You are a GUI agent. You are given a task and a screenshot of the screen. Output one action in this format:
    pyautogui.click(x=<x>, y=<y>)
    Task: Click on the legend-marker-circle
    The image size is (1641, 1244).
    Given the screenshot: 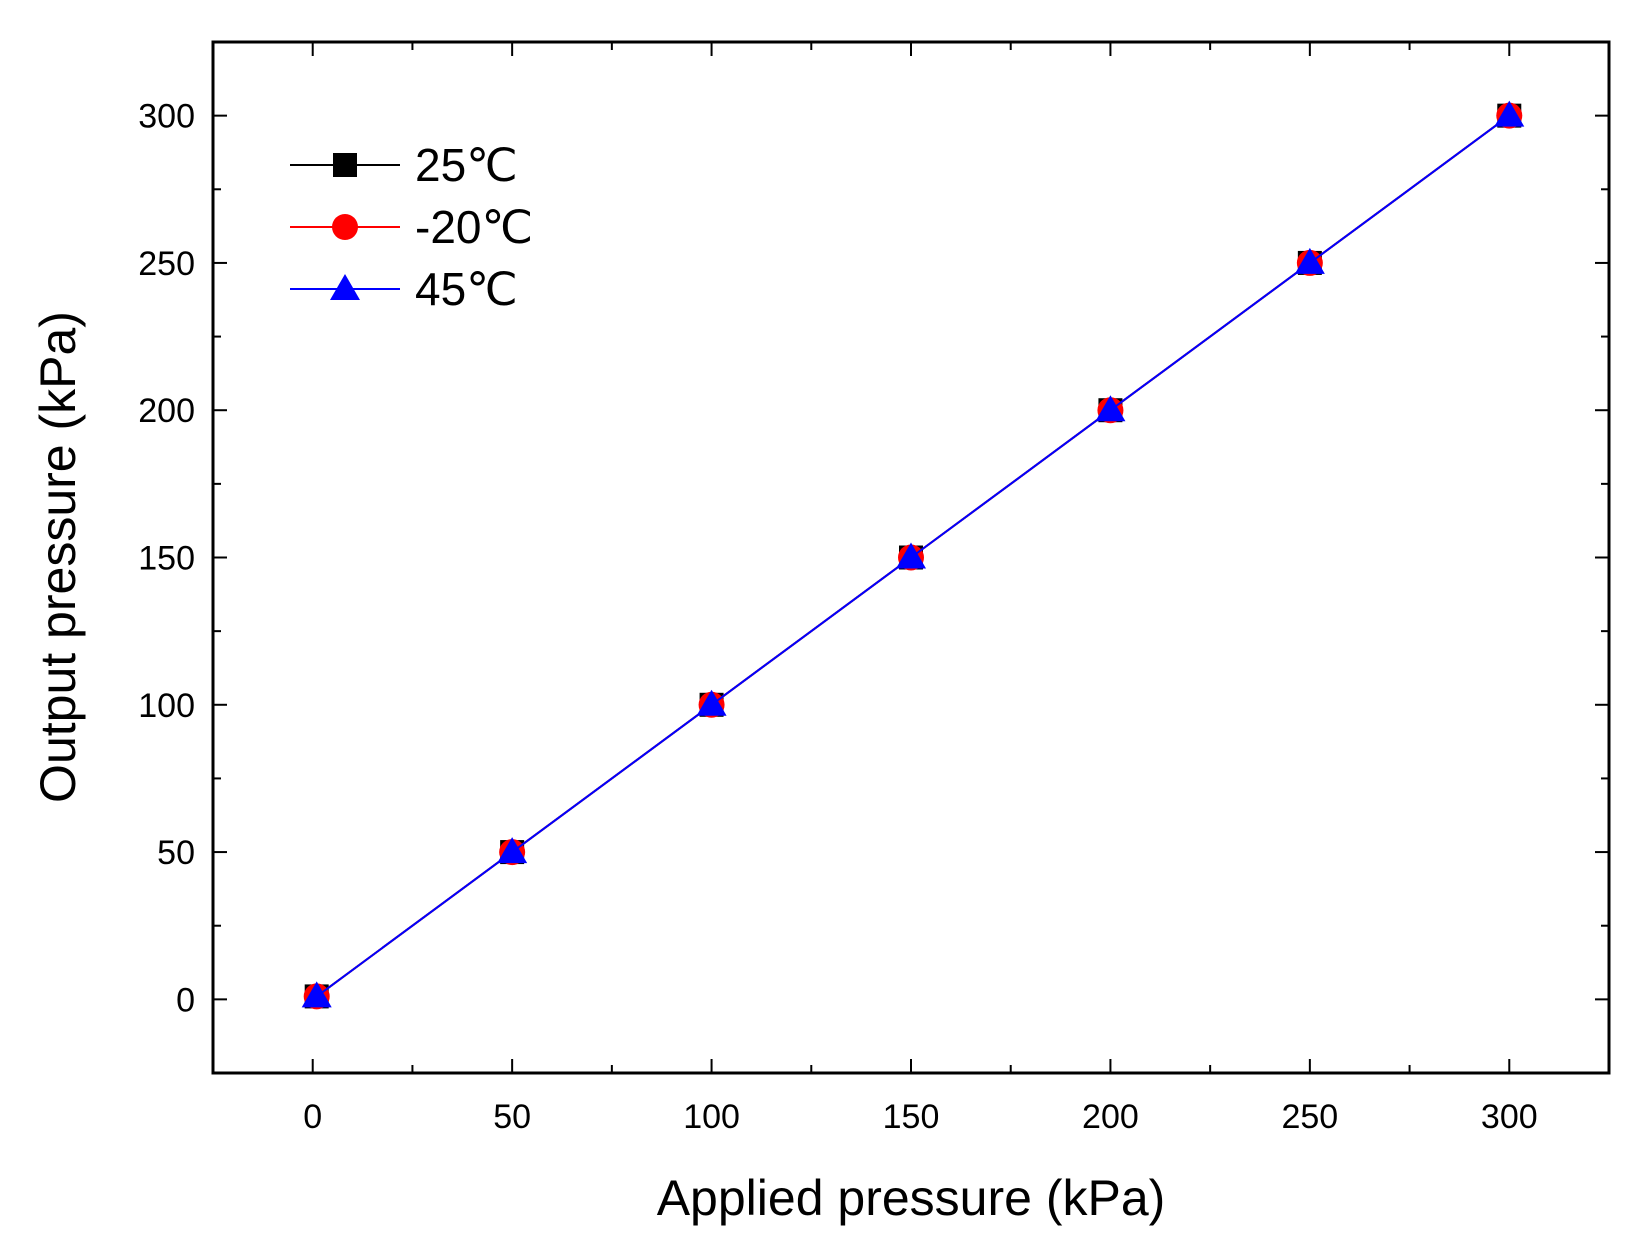 What is the action you would take?
    pyautogui.click(x=345, y=227)
    